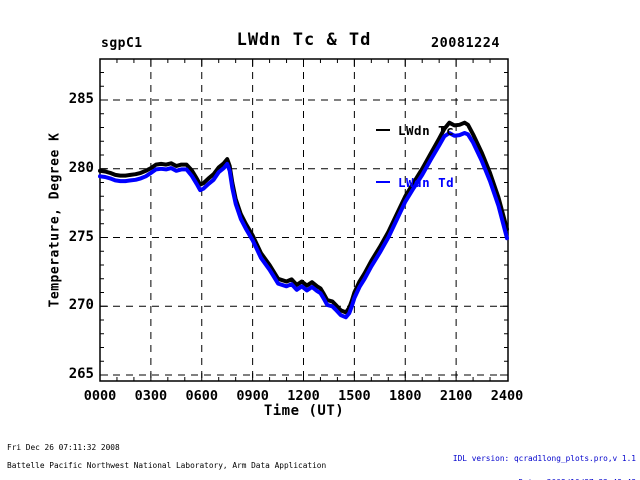 The width and height of the screenshot is (640, 480). I want to click on y-tick-label: 265, so click(81, 374).